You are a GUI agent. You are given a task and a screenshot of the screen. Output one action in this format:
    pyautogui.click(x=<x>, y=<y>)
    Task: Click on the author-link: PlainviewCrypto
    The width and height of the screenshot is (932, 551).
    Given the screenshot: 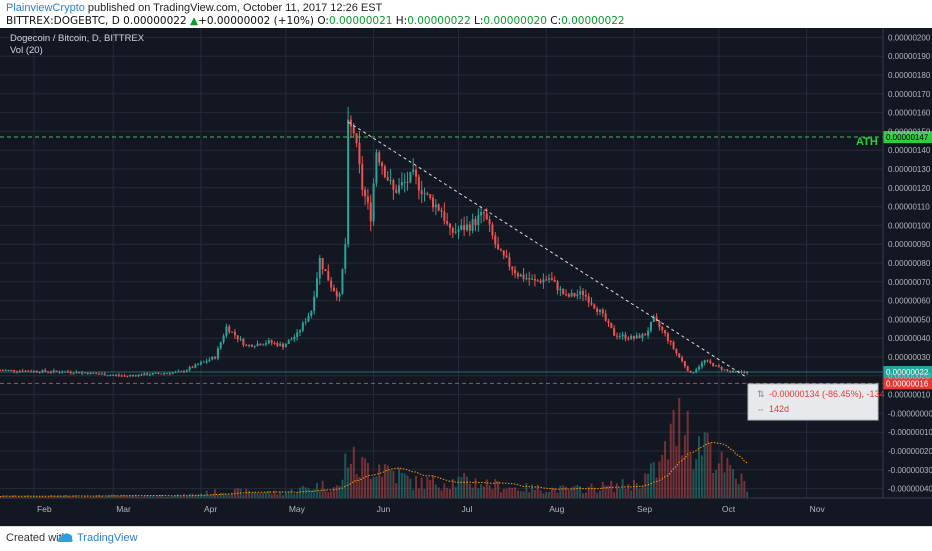 What is the action you would take?
    pyautogui.click(x=45, y=8)
    